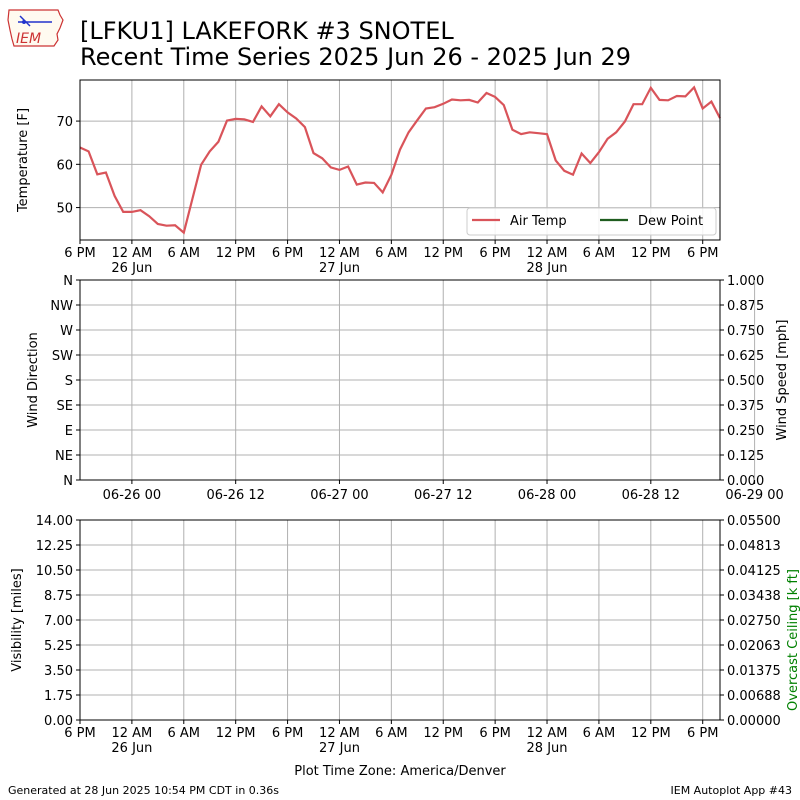 This screenshot has height=800, width=800. I want to click on chart-title: [LFKU1] LAKEFORK #3 SNOTEL, so click(267, 31).